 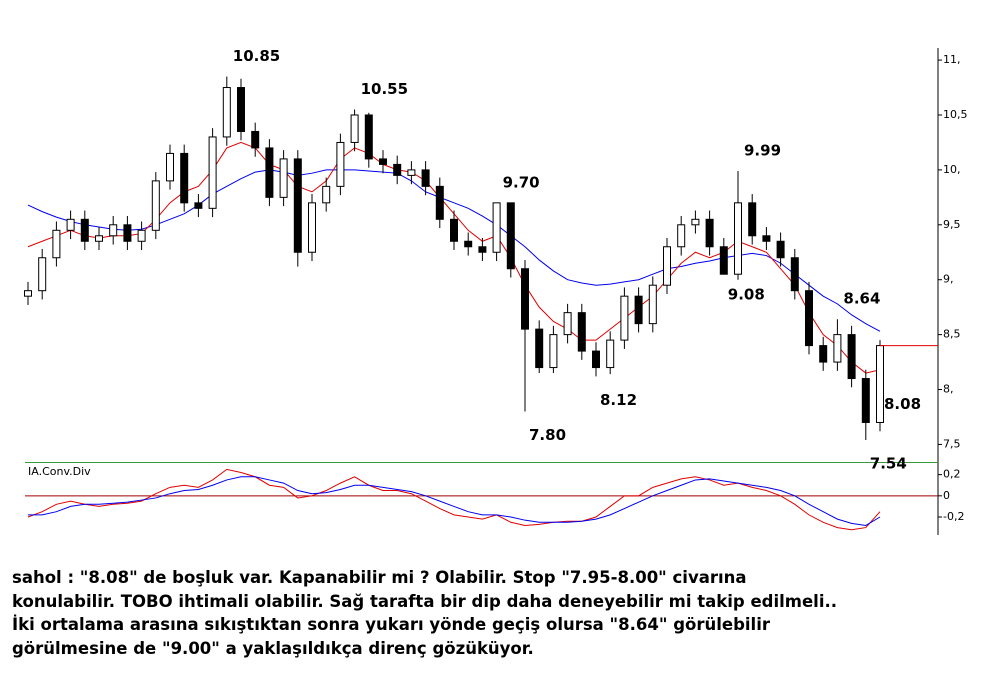 What do you see at coordinates (746, 294) in the screenshot?
I see `price-annotation: 9.08` at bounding box center [746, 294].